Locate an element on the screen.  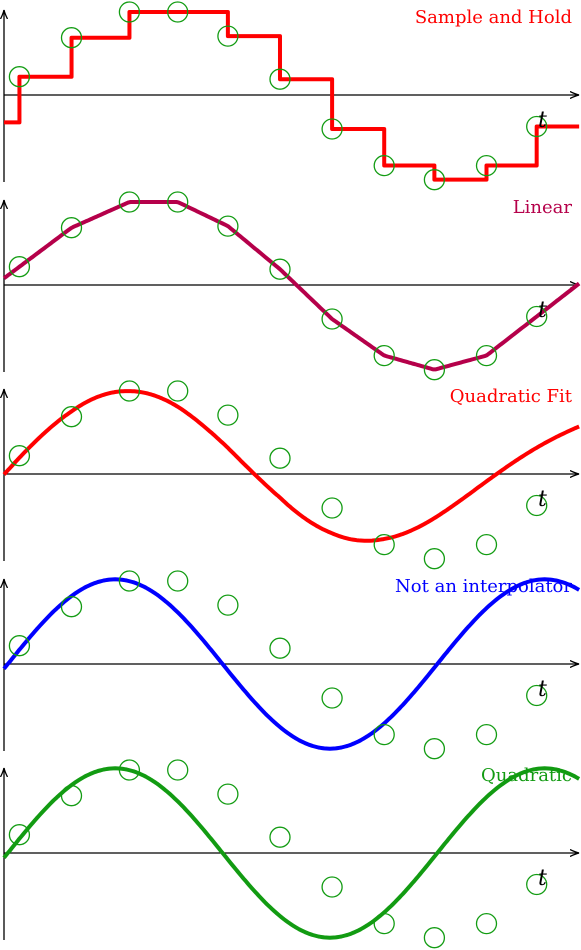
panel-title: Sample and Hold is located at coordinates (493, 17).